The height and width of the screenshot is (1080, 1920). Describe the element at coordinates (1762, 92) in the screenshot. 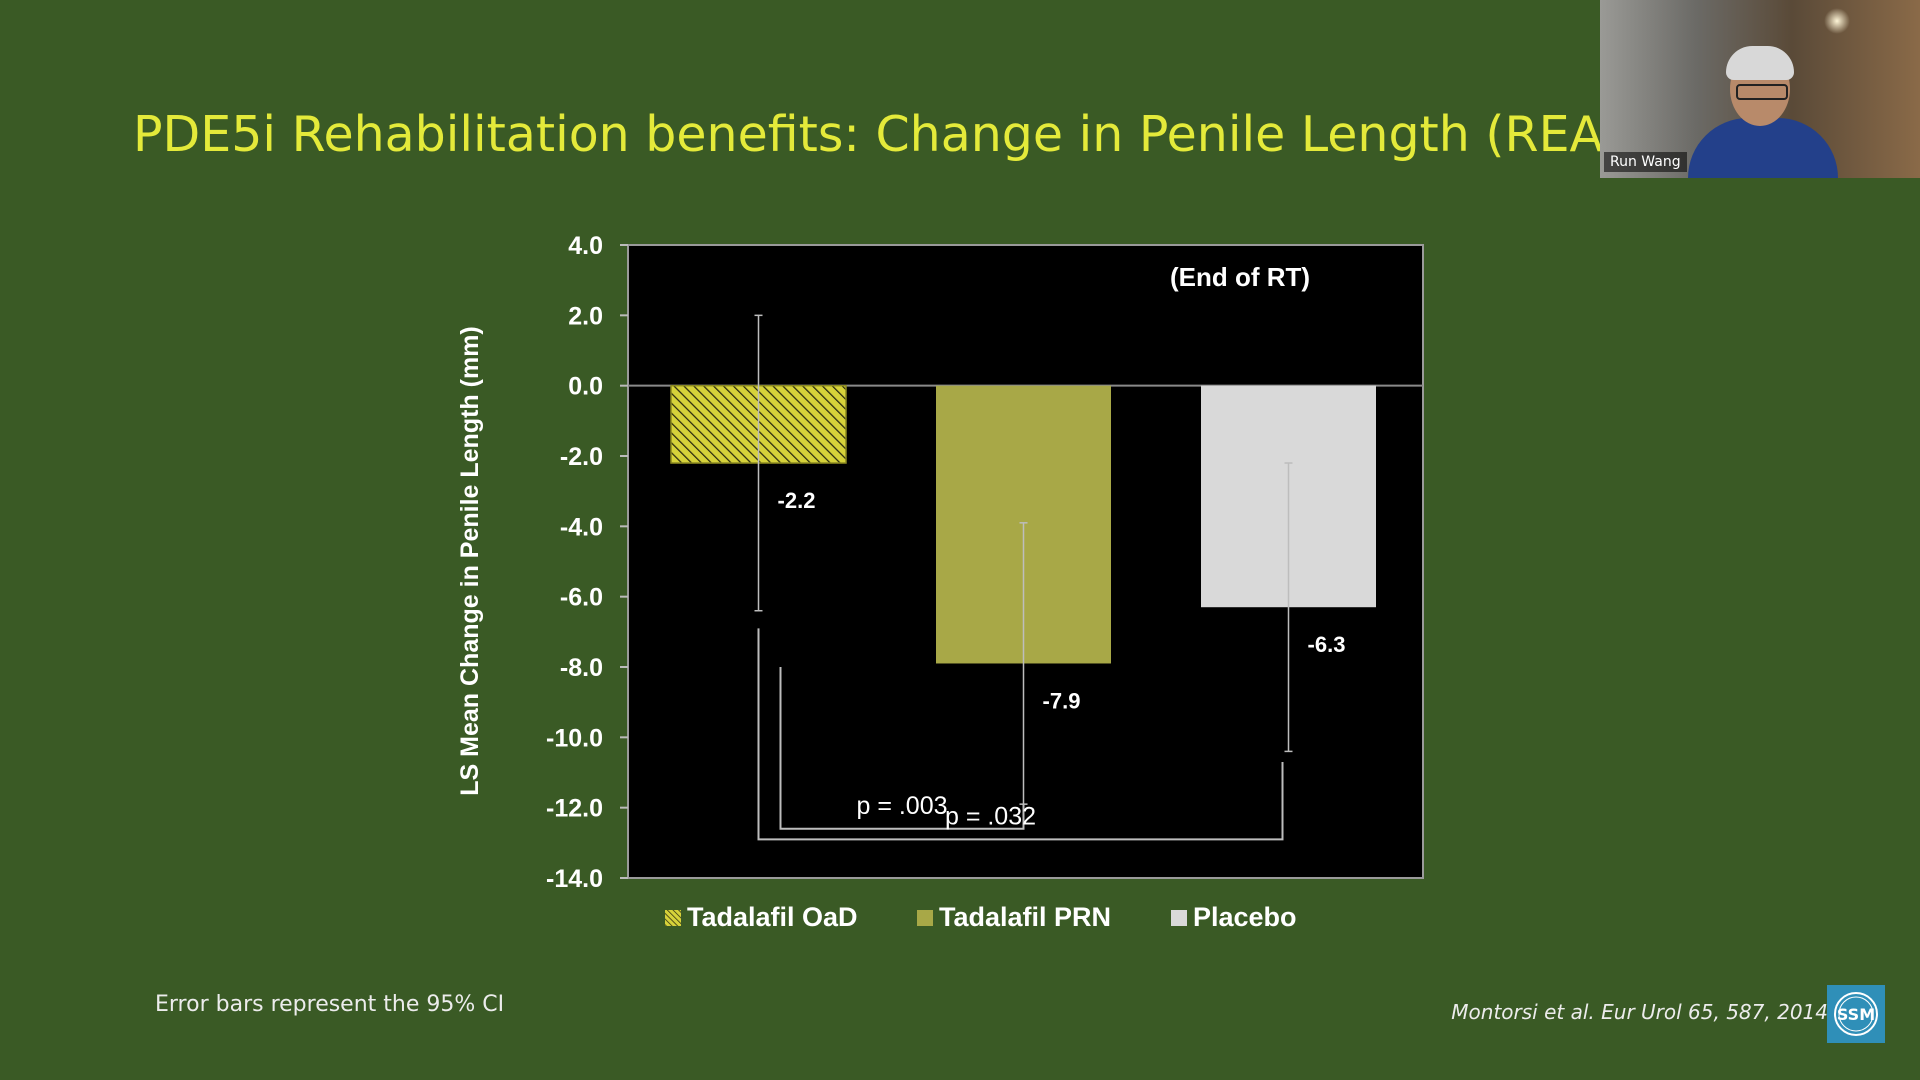

I see `presenter-glasses` at that location.